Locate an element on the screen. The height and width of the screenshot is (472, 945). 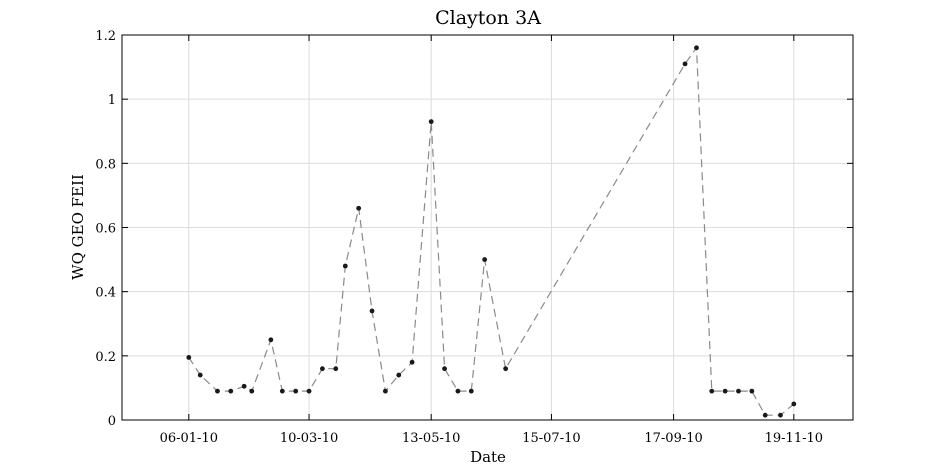
y-tick-label: 1.2 is located at coordinates (105, 36).